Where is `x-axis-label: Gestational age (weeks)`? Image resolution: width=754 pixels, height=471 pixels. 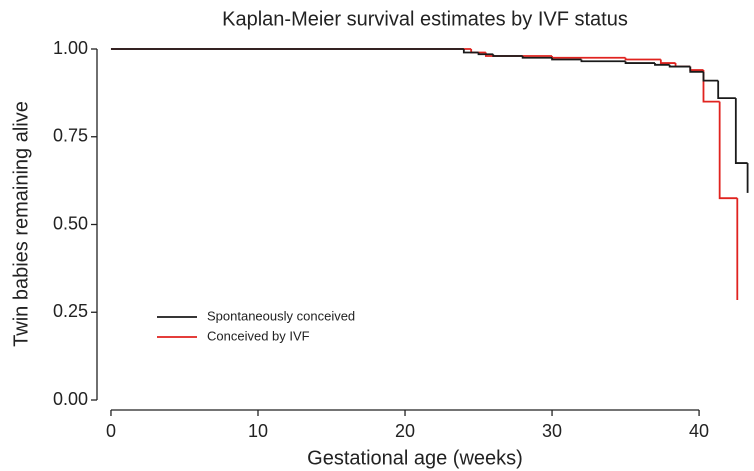
x-axis-label: Gestational age (weeks) is located at coordinates (415, 458).